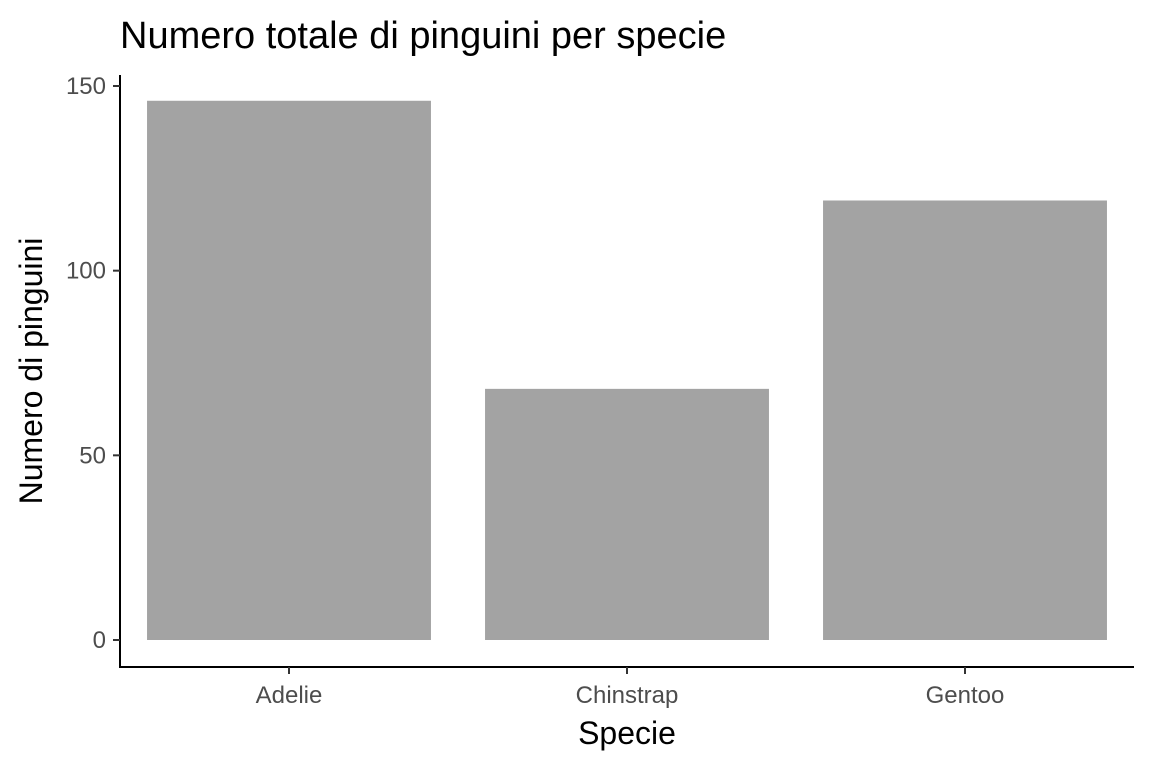 Image resolution: width=1152 pixels, height=768 pixels. I want to click on y-axis: 0 50 100 150, so click(93, 370).